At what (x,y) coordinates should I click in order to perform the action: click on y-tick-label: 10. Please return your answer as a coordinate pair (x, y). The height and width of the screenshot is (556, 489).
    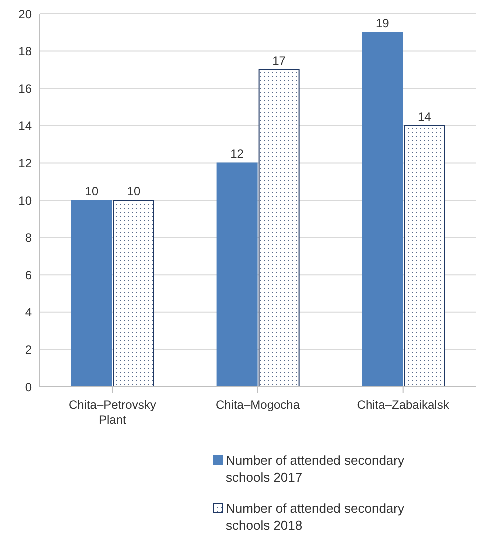
    Looking at the image, I should click on (25, 201).